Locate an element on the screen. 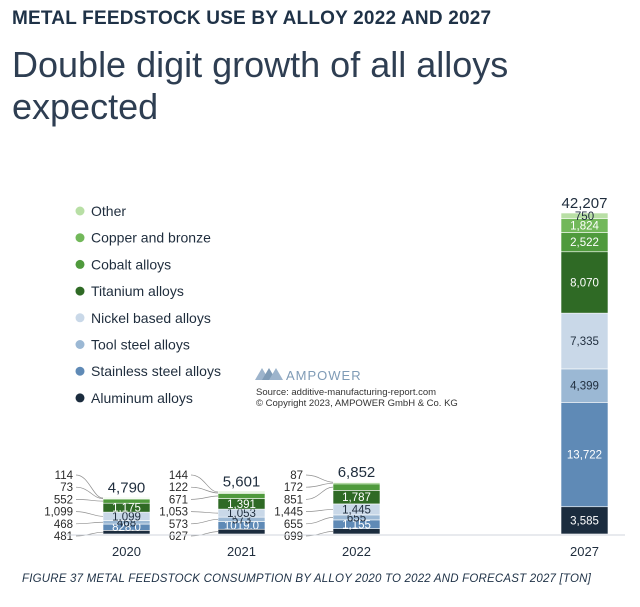 The width and height of the screenshot is (640, 607). bar-value-label: 8,070 is located at coordinates (584, 283).